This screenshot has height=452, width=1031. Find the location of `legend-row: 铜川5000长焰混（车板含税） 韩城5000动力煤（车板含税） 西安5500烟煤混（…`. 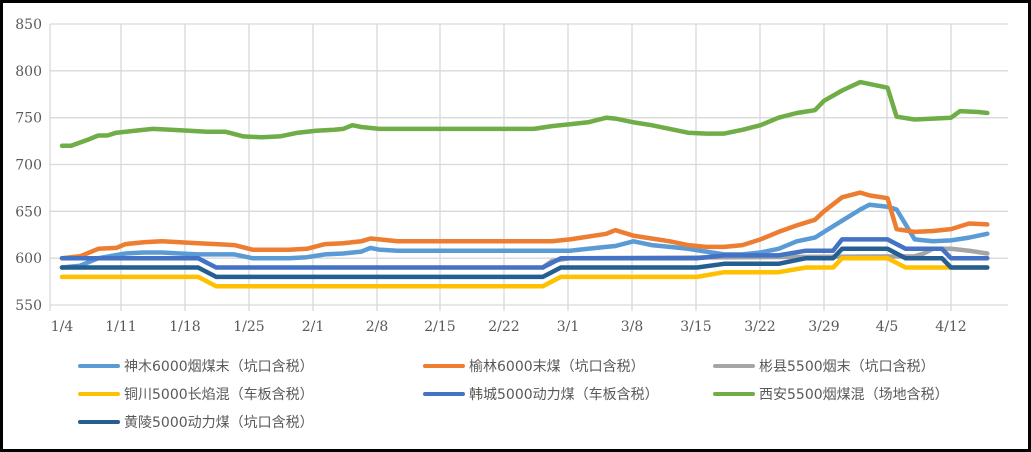

legend-row: 铜川5000长焰混（车板含税） 韩城5000动力煤（车板含税） 西安5500烟煤混（… is located at coordinates (528, 394).